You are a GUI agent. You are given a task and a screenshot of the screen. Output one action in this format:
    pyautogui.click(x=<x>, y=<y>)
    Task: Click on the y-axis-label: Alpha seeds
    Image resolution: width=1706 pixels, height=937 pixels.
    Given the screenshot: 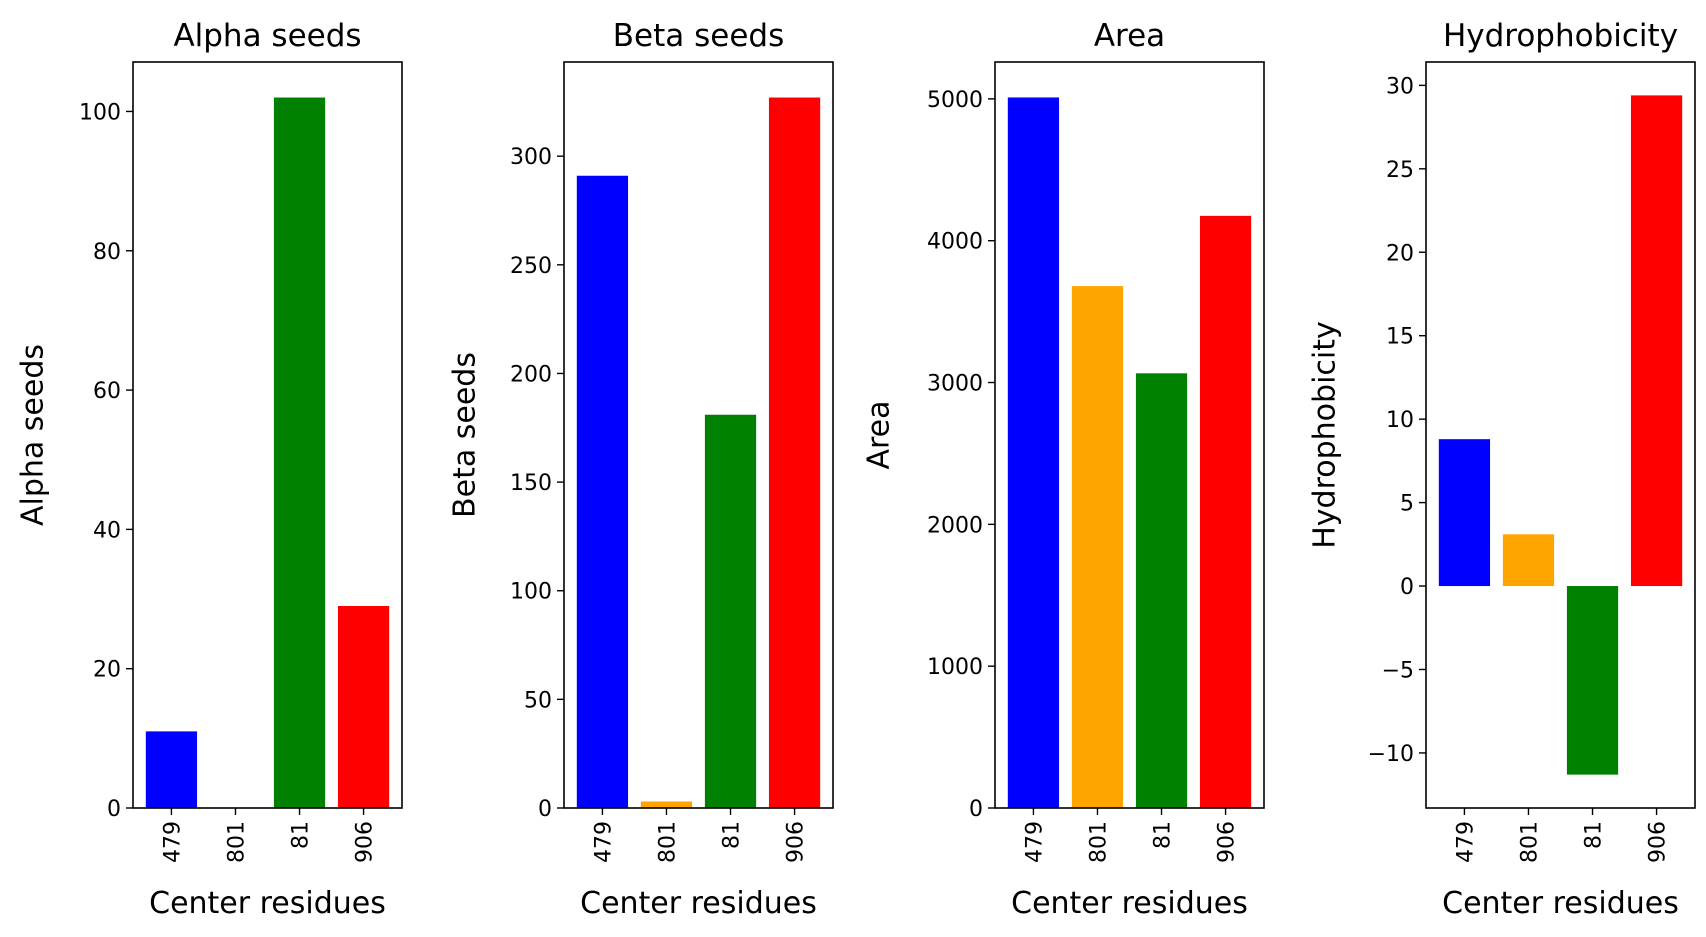 What is the action you would take?
    pyautogui.click(x=33, y=435)
    